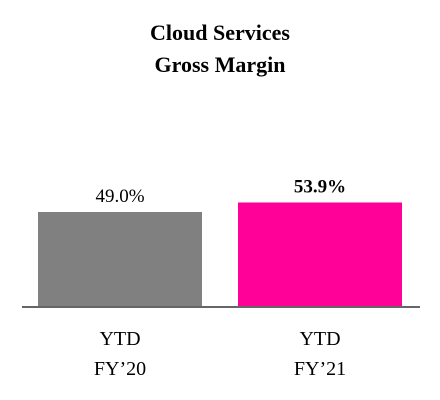 This screenshot has height=400, width=440. What do you see at coordinates (220, 64) in the screenshot?
I see `chart-title-line-2: Gross Margin` at bounding box center [220, 64].